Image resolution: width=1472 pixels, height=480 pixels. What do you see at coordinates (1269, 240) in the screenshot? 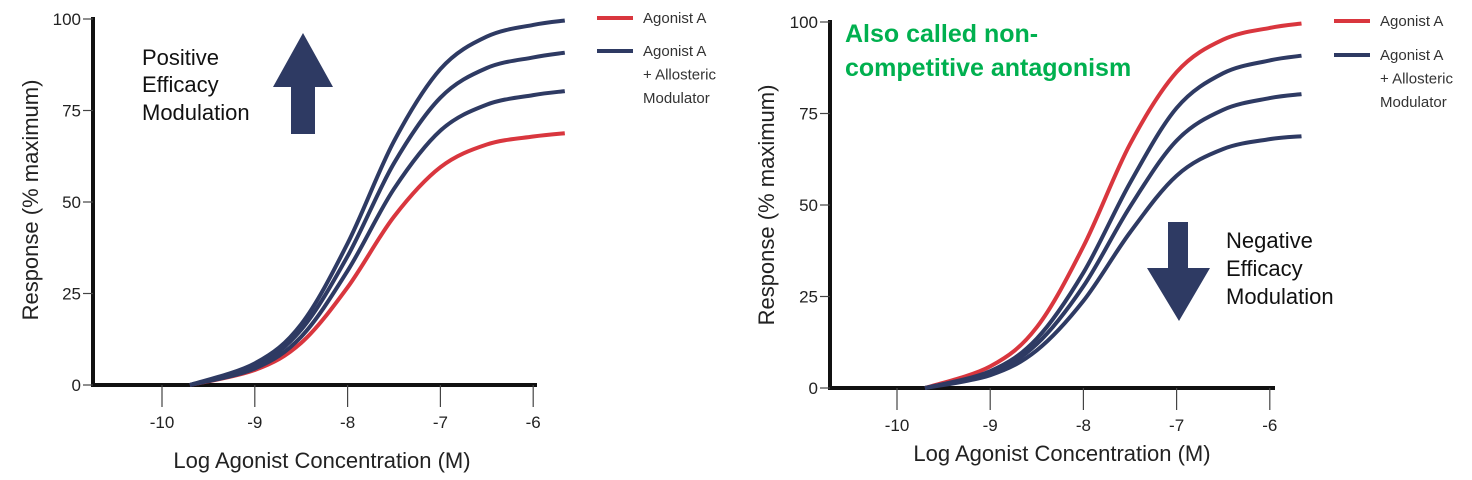
I see `annotation-text: Negative` at bounding box center [1269, 240].